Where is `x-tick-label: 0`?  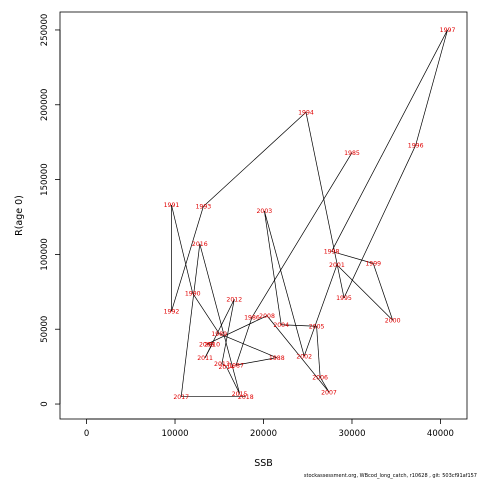
x-tick-label: 0 is located at coordinates (86, 434).